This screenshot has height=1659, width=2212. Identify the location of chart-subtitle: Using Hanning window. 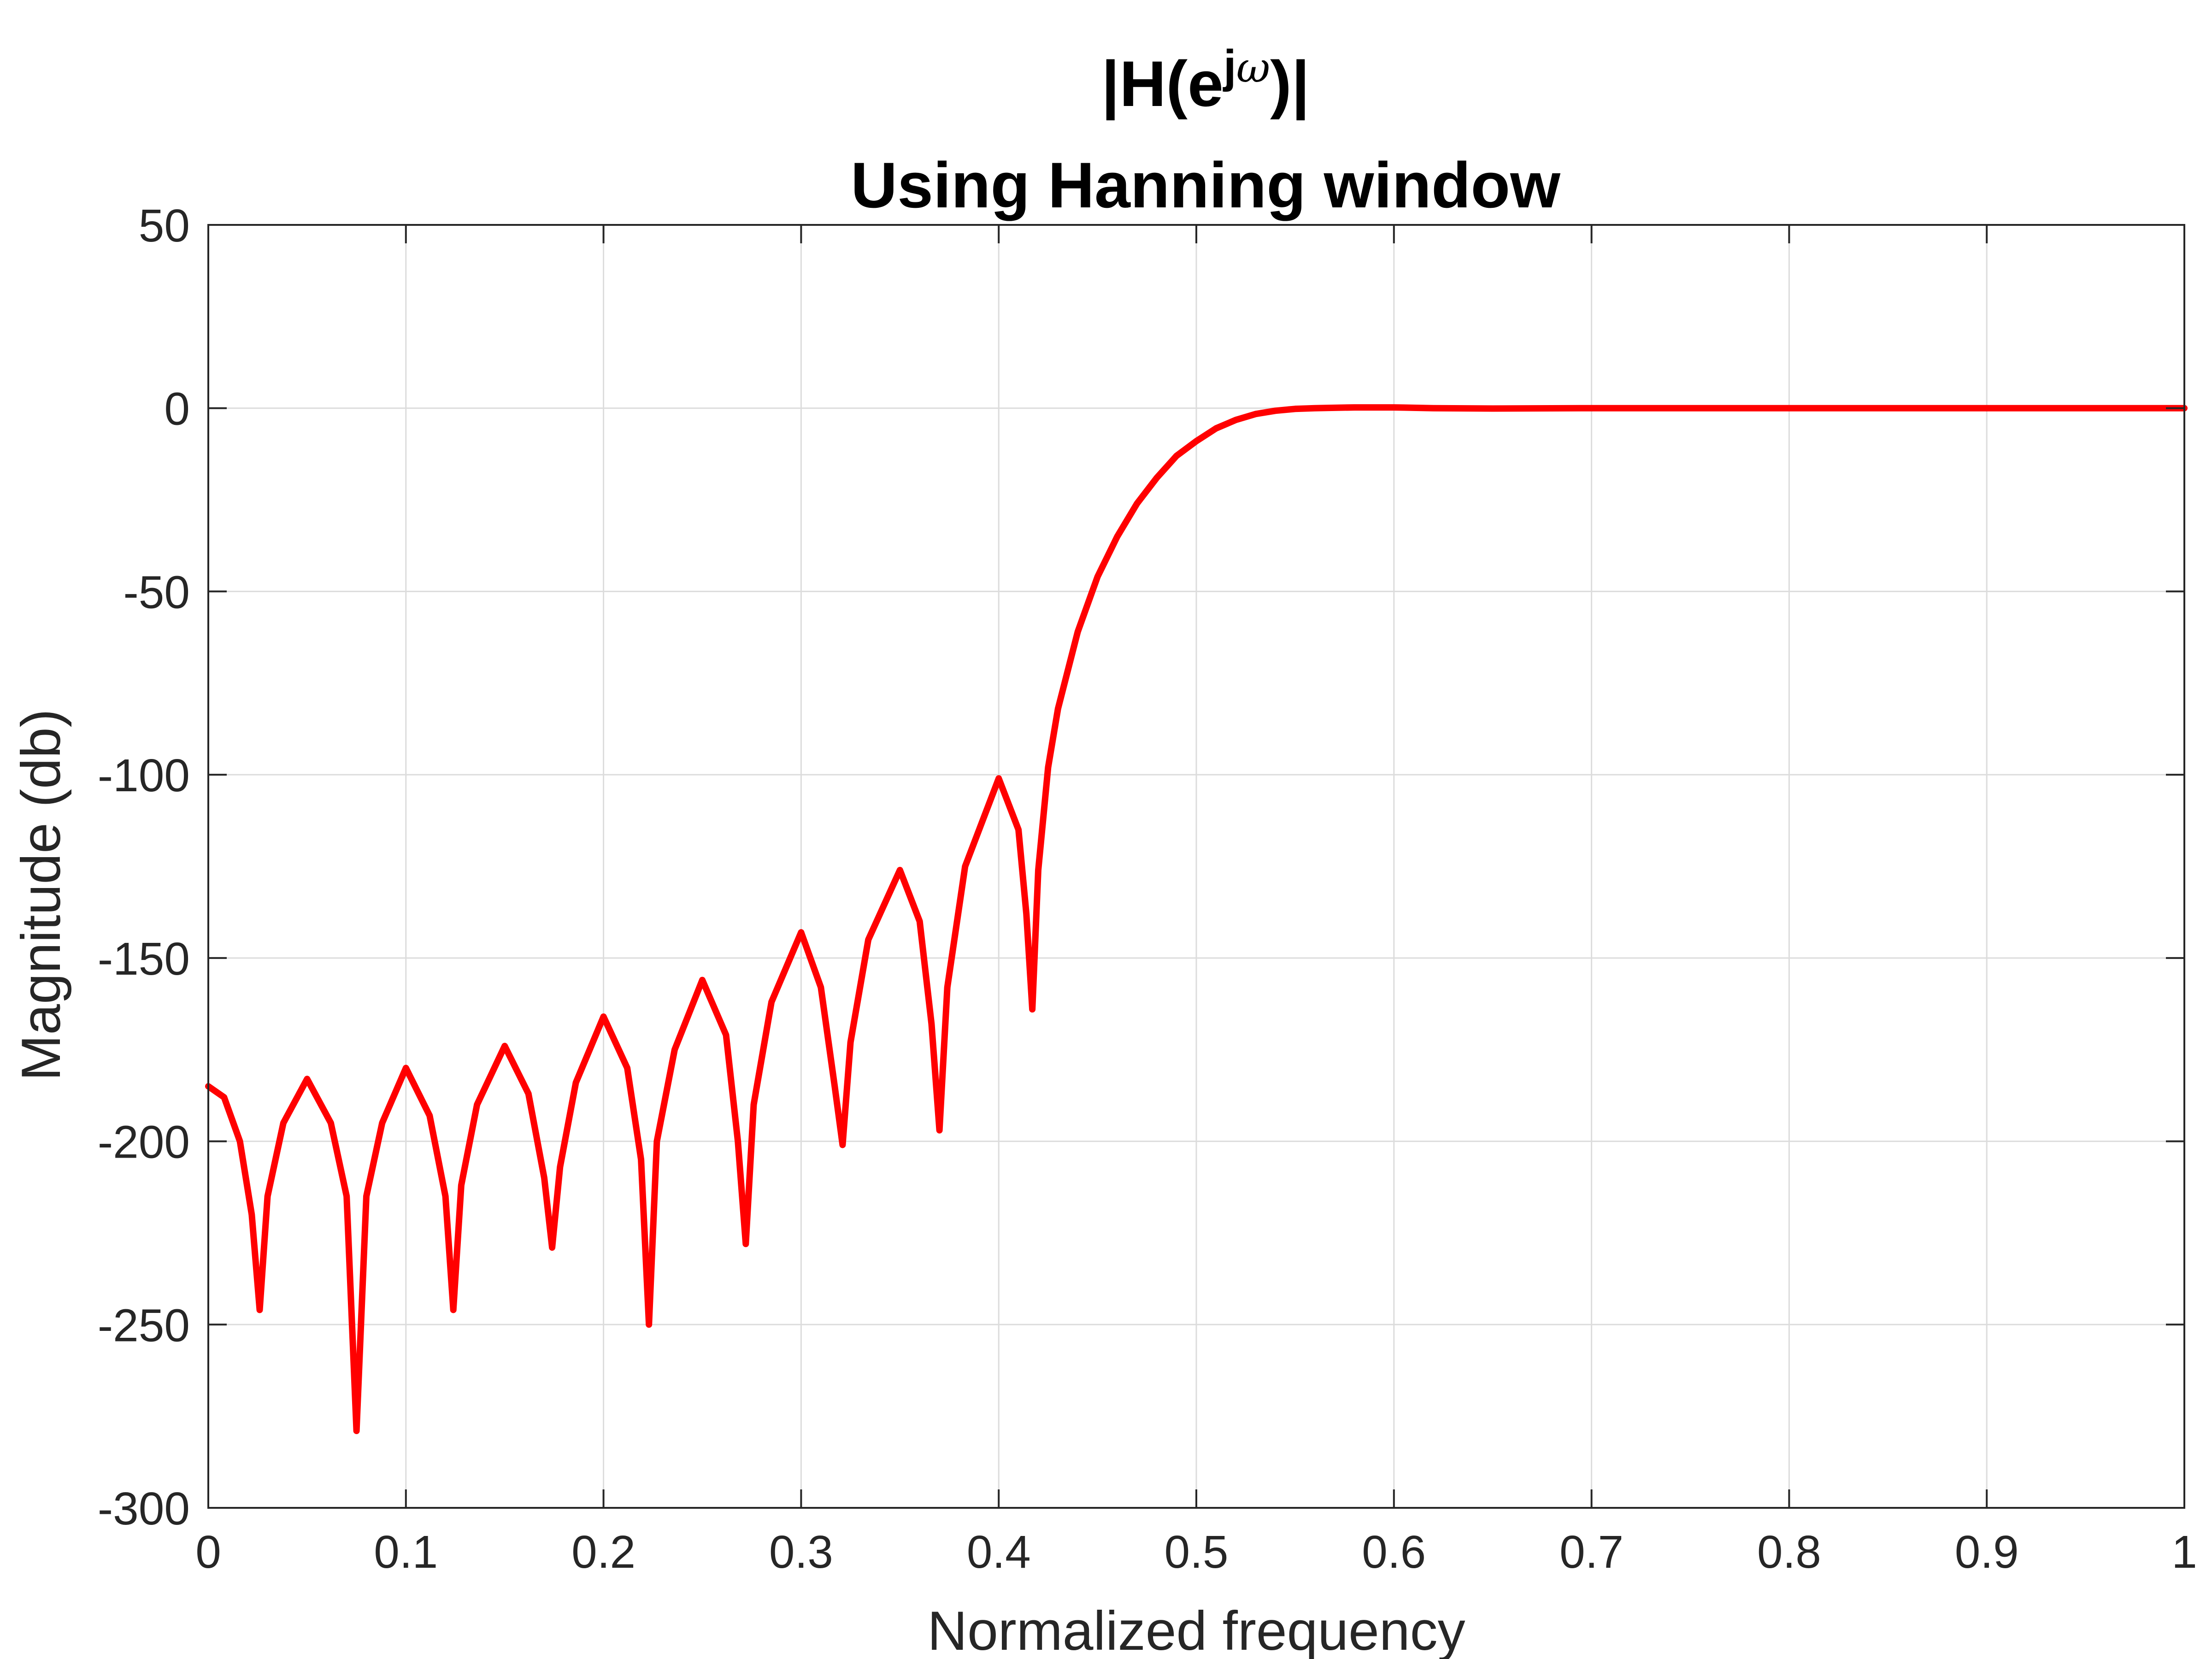
(1206, 185).